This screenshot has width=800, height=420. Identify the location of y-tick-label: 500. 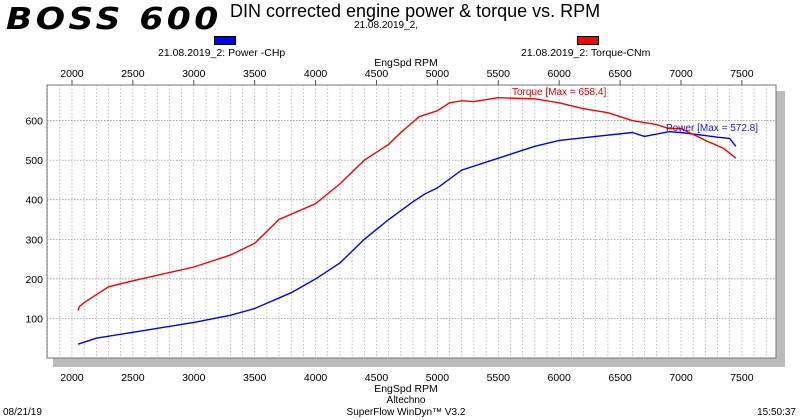
(34, 161).